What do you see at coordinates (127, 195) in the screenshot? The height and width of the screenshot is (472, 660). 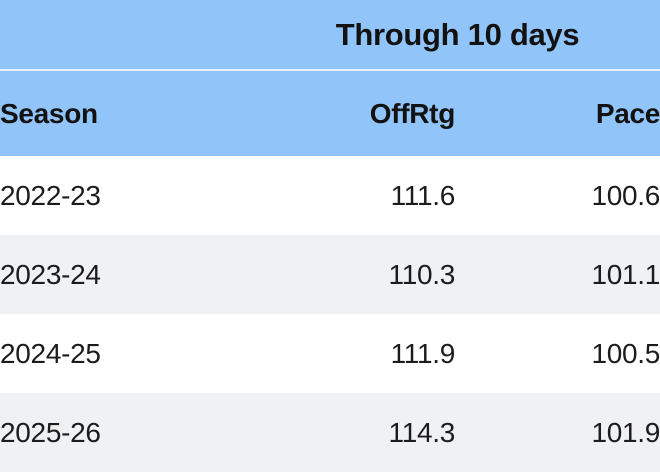 I see `cell-season: 2022-23` at bounding box center [127, 195].